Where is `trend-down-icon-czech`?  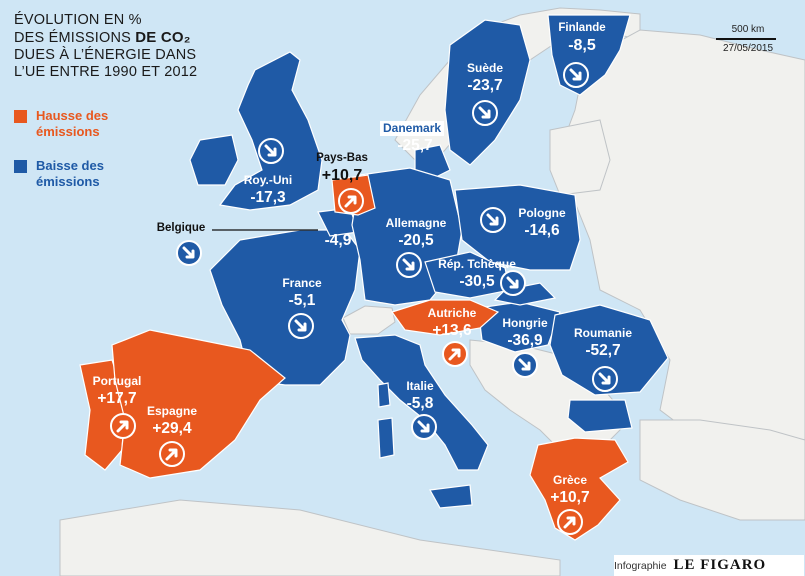
trend-down-icon-czech is located at coordinates (513, 283).